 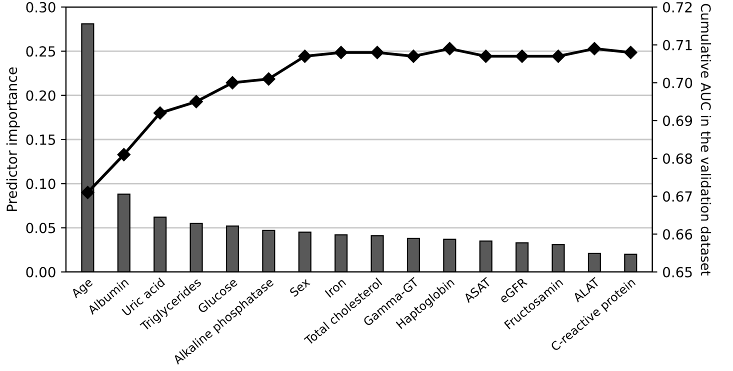 I want to click on y-tick-label: 0.15, so click(x=41, y=139).